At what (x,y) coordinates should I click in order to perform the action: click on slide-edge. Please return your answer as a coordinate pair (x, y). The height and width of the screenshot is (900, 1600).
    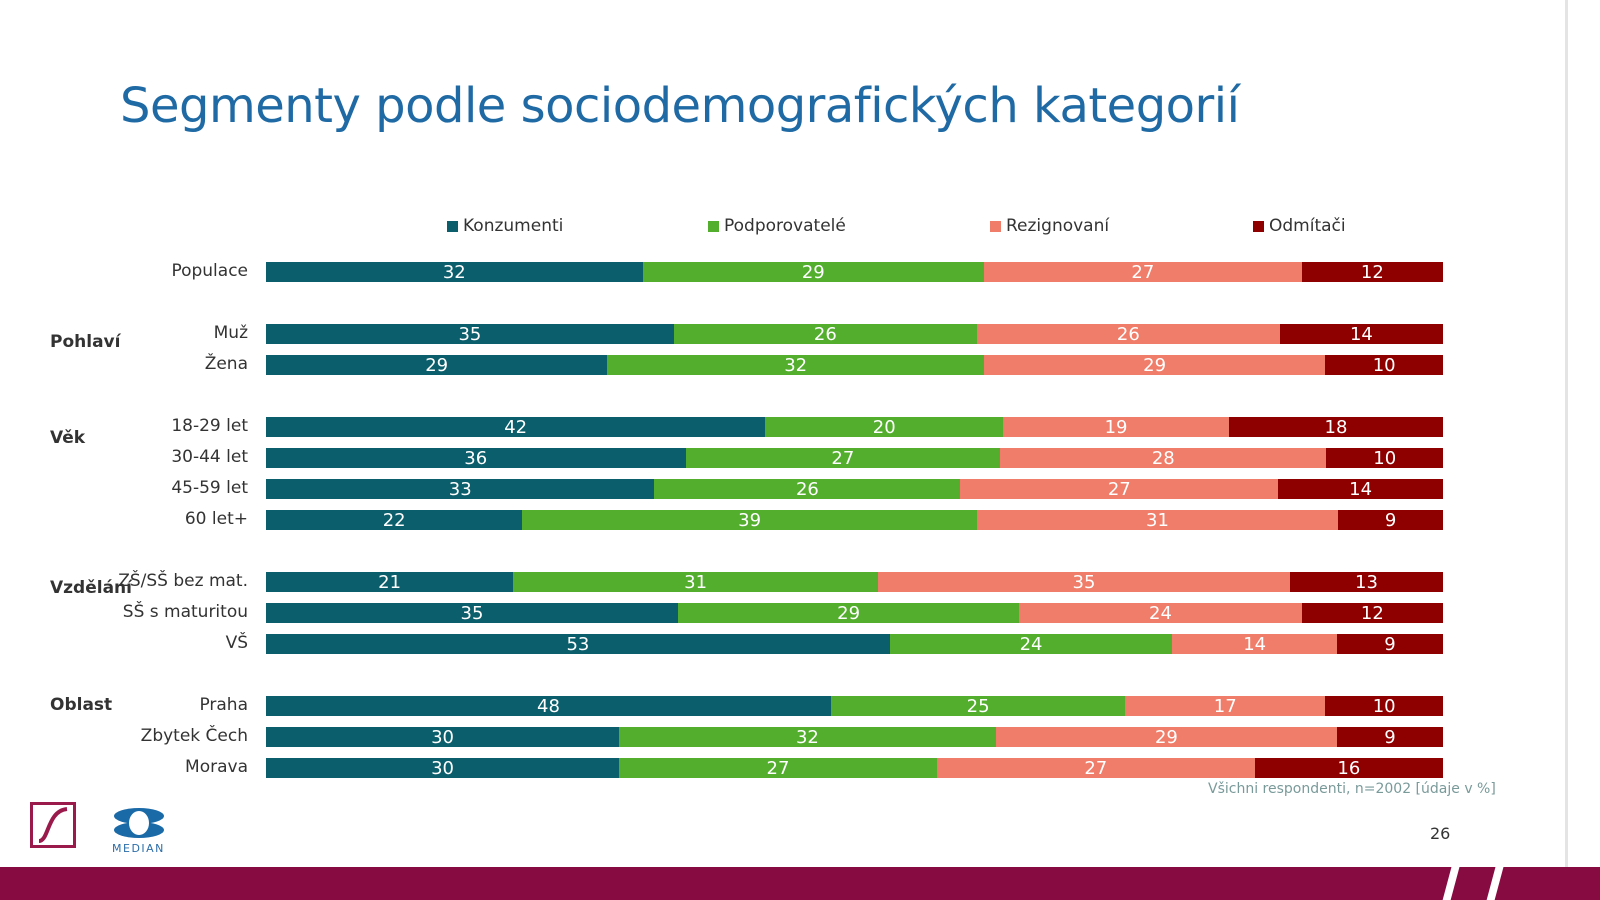
    Looking at the image, I should click on (1566, 433).